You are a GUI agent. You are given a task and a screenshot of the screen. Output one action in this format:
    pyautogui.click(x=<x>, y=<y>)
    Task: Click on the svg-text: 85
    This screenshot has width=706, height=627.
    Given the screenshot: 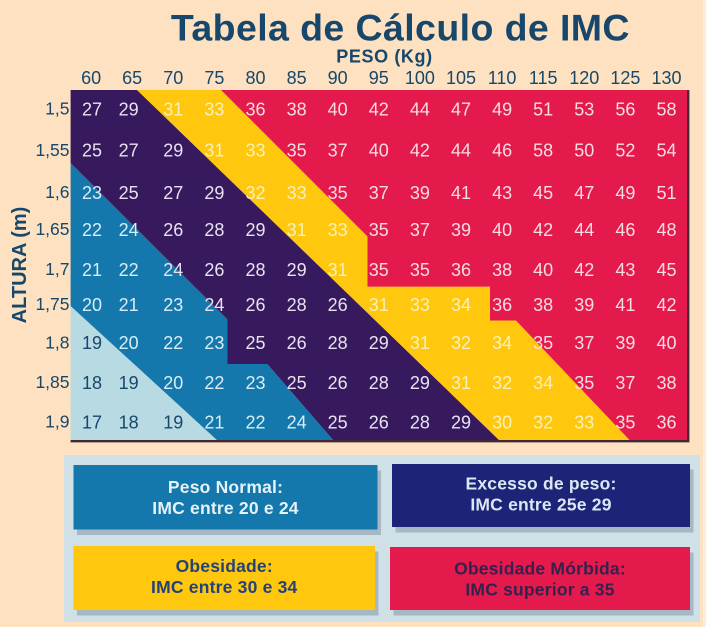 What is the action you would take?
    pyautogui.click(x=297, y=78)
    